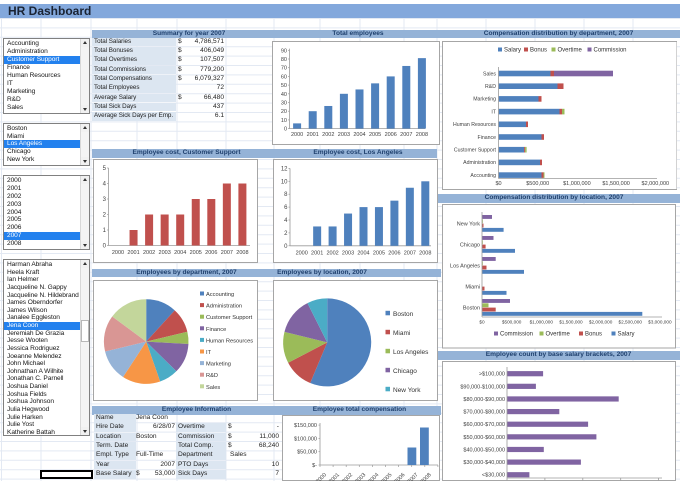 Image resolution: width=680 pixels, height=481 pixels. Describe the element at coordinates (484, 413) in the screenshot. I see `svg-text: $70,000-$80,000` at that location.